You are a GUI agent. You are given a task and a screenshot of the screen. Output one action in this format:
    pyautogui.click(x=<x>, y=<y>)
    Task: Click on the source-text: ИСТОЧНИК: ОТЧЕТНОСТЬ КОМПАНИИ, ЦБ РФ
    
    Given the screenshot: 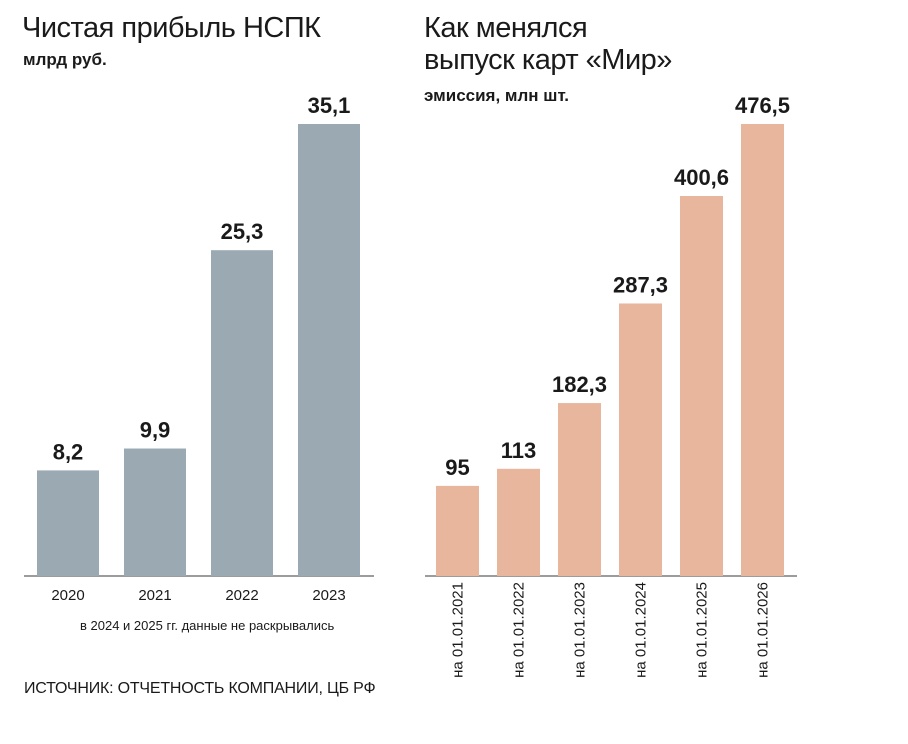 What is the action you would take?
    pyautogui.click(x=200, y=688)
    